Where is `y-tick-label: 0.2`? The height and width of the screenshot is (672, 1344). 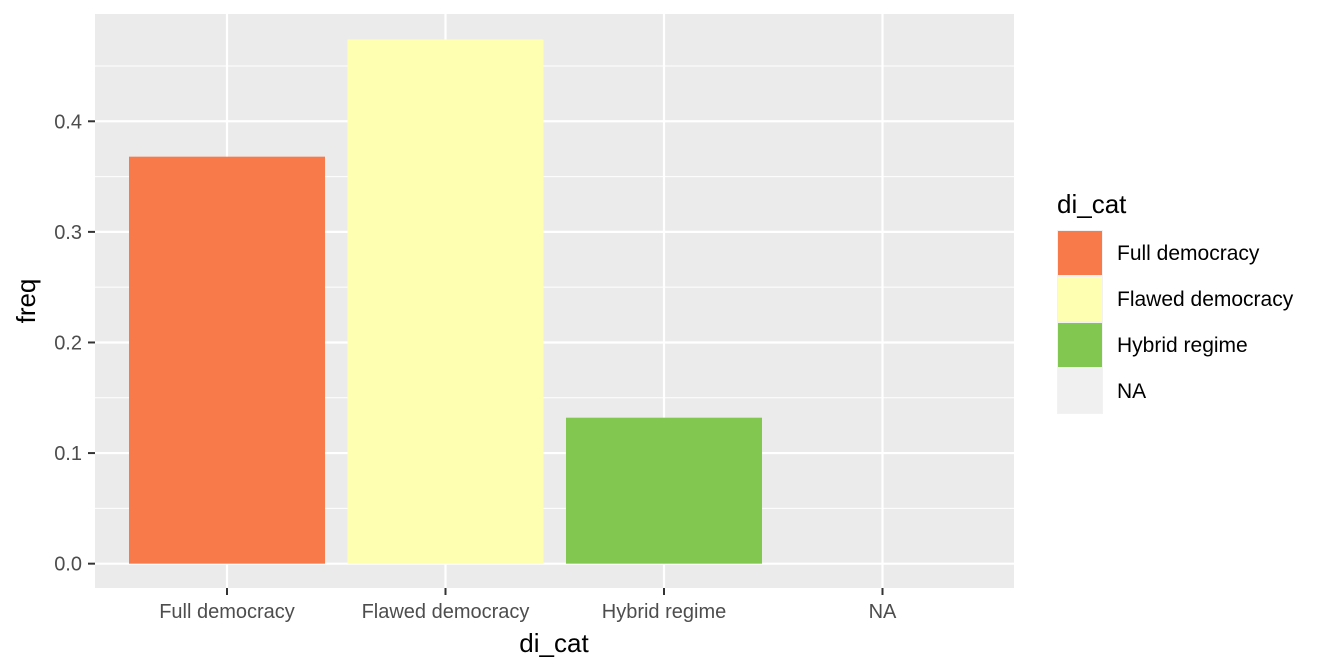 y-tick-label: 0.2 is located at coordinates (68, 343).